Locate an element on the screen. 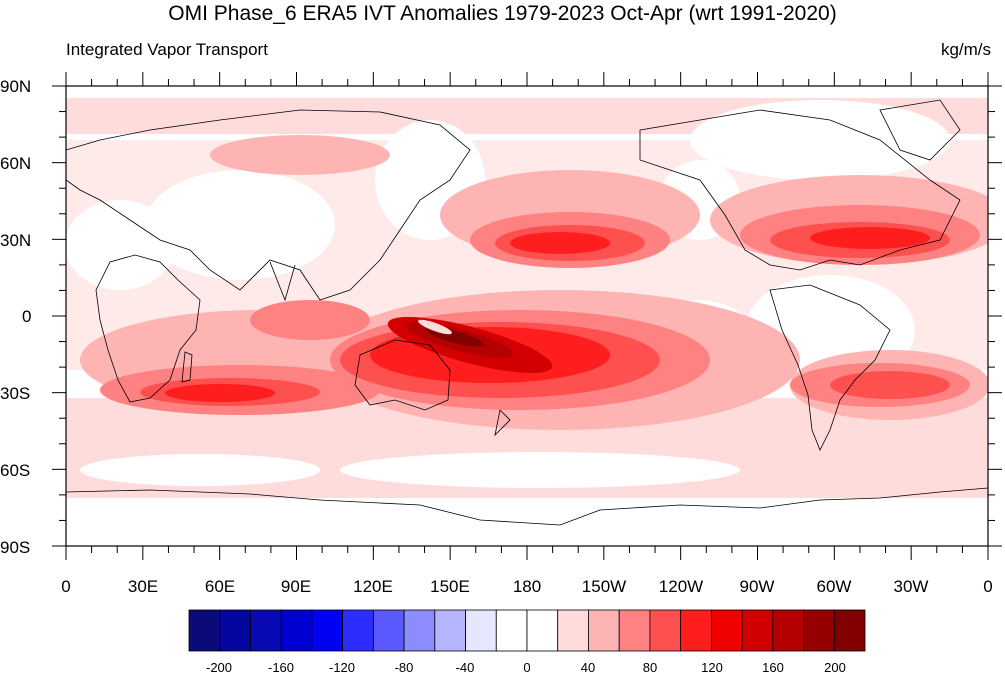  colorbar-label: 0 is located at coordinates (526, 667).